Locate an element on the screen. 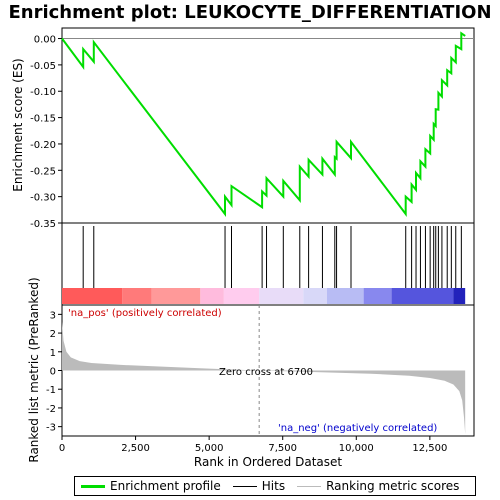  negative-label: 'na_neg' (negatively correlated) is located at coordinates (357, 428).